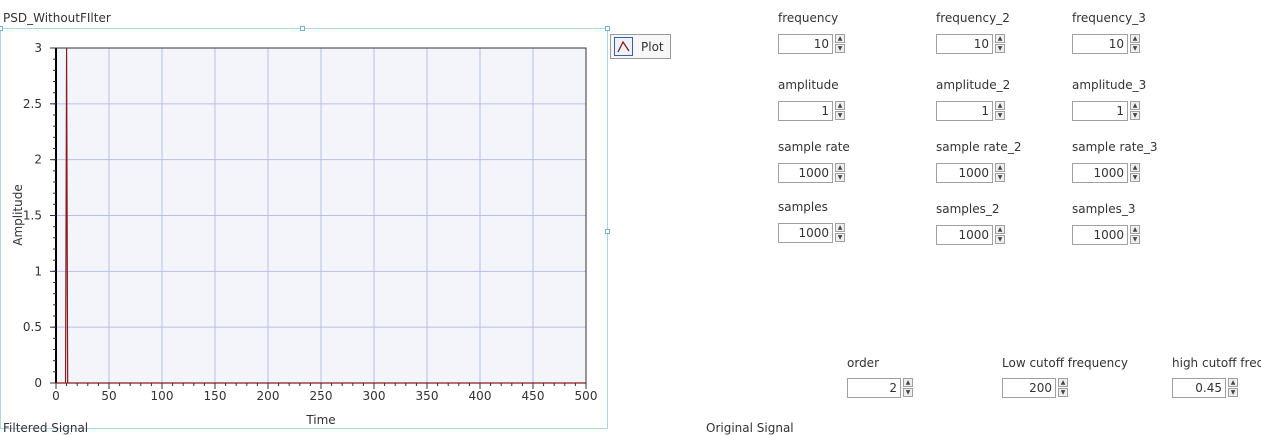 This screenshot has height=435, width=1261. I want to click on frequency-3-input: 10, so click(1100, 44).